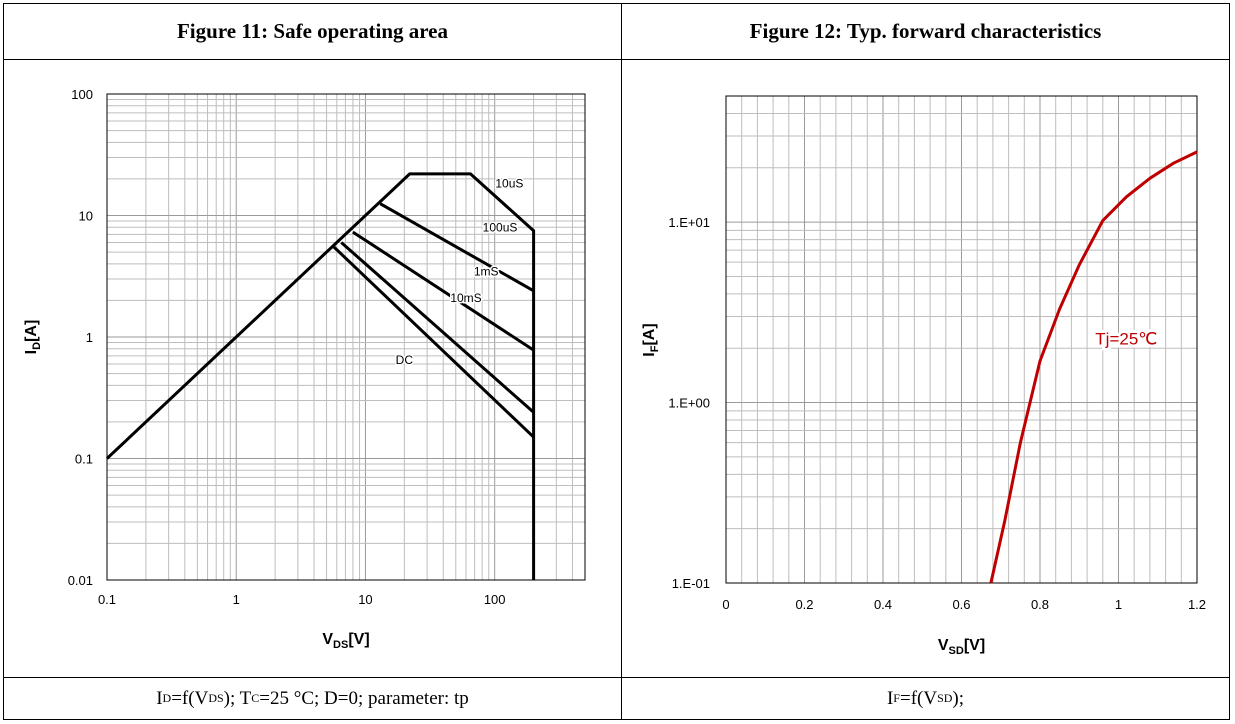 The height and width of the screenshot is (724, 1235). Describe the element at coordinates (364, 698) in the screenshot. I see `caption-text: =25 °C; D=0; parameter: tp` at that location.